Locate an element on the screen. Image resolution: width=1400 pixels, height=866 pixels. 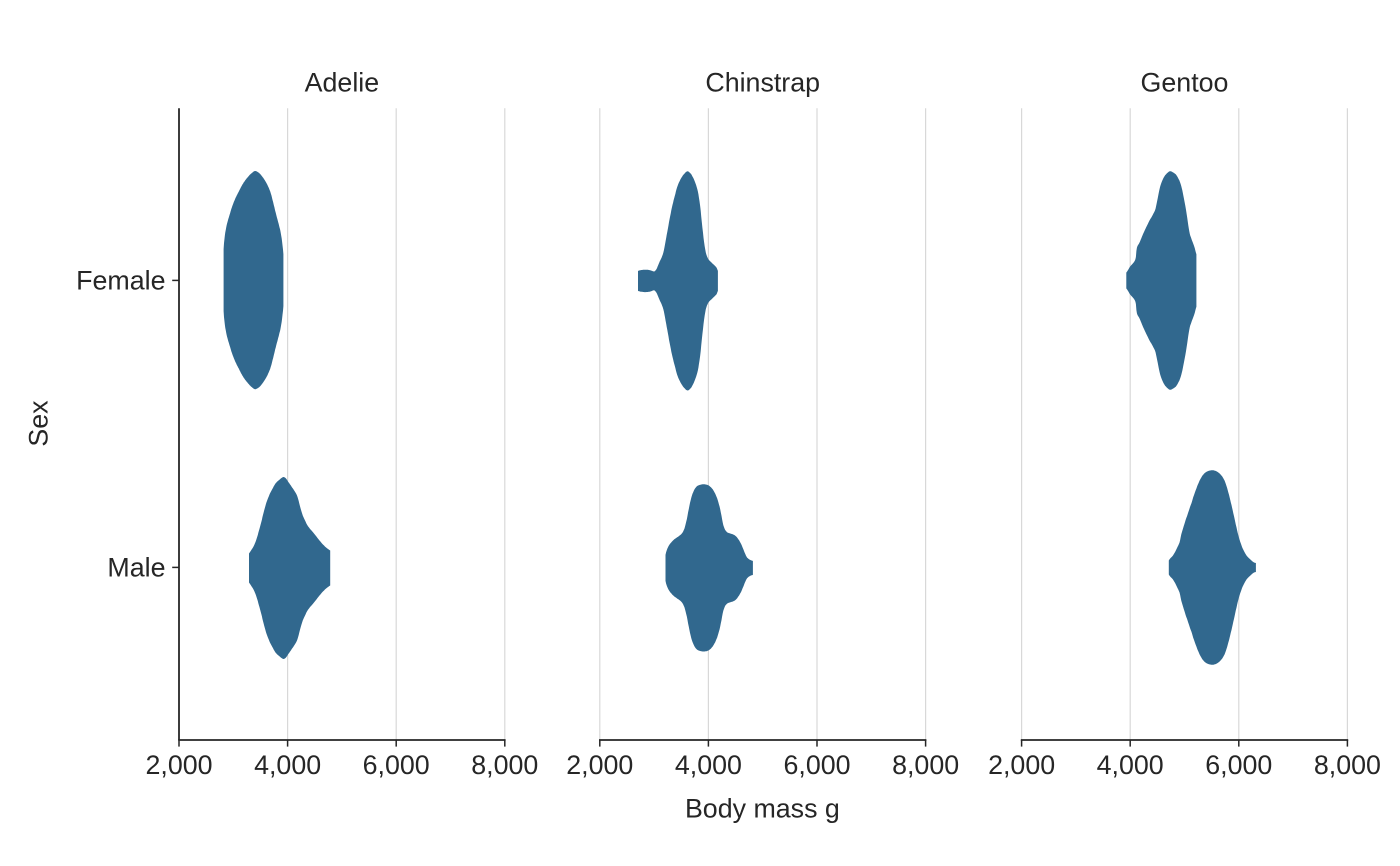
svg-text: Body mass g is located at coordinates (762, 809).